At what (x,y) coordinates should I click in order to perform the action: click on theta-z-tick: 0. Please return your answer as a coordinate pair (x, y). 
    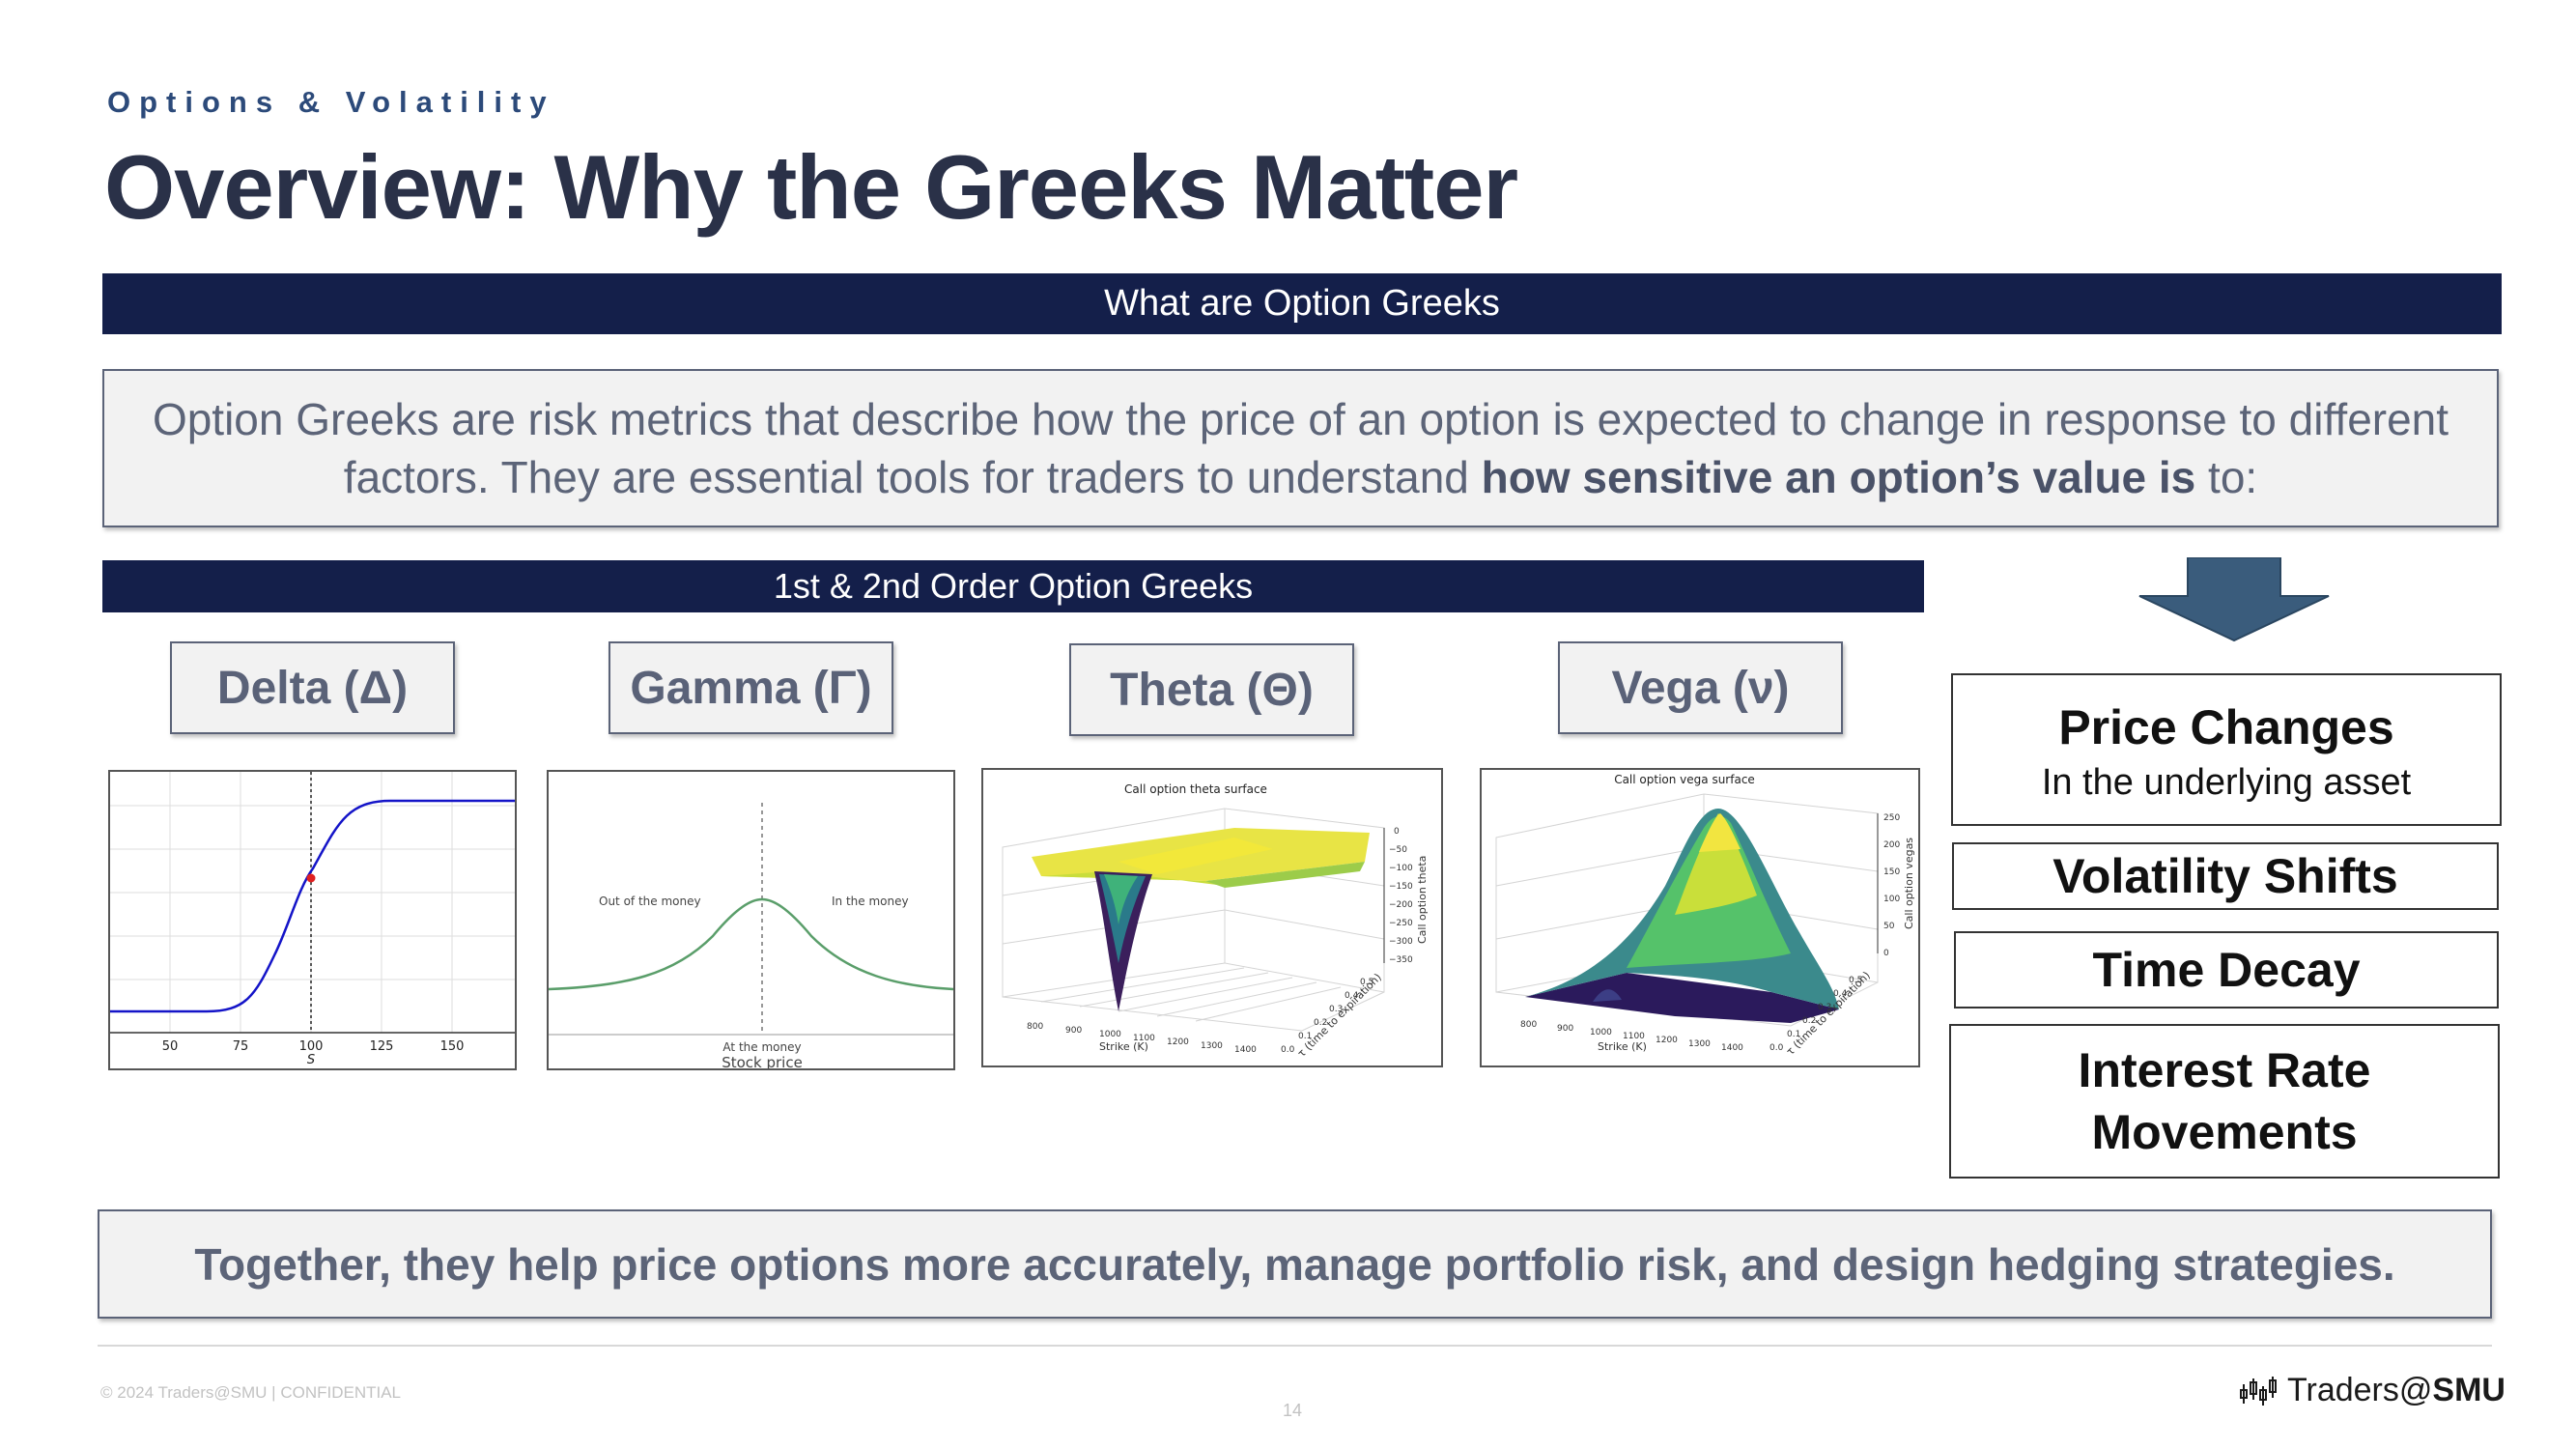
    Looking at the image, I should click on (1397, 832).